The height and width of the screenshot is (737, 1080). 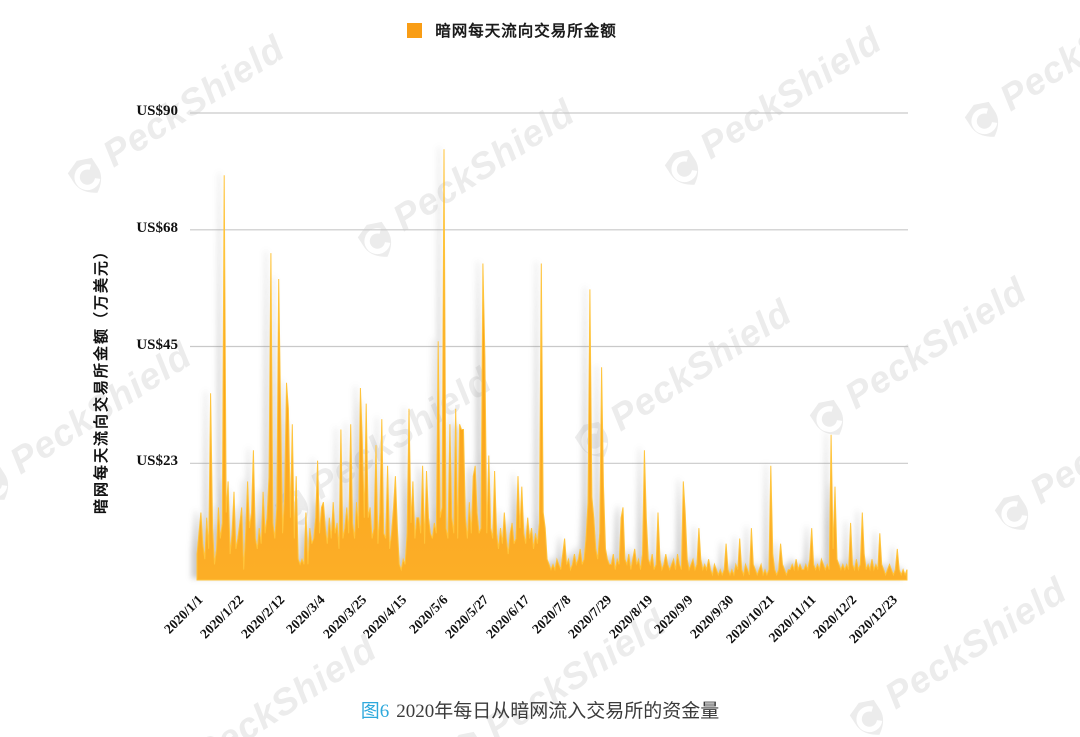 I want to click on legend: 暗网每天流向交易所金额, so click(x=526, y=30).